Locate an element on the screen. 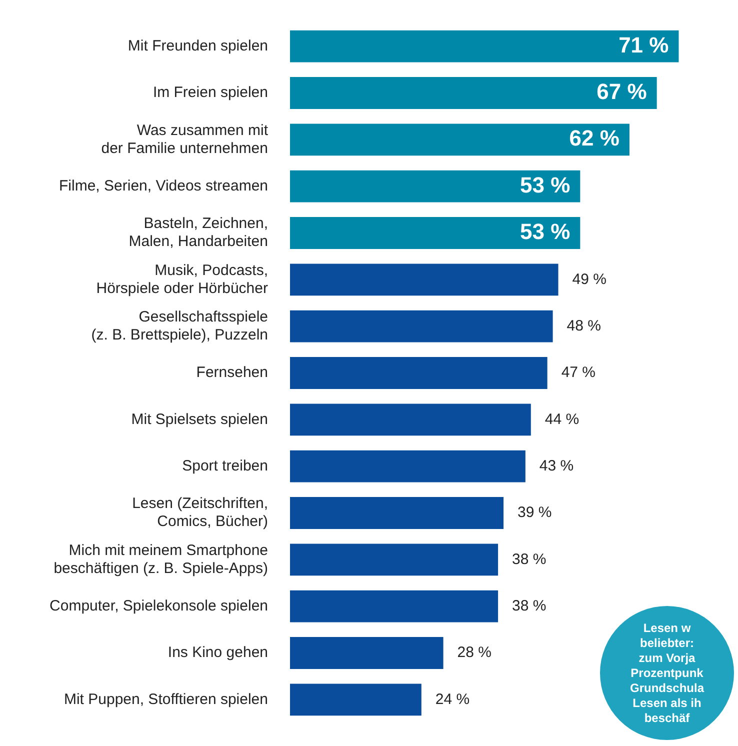 The image size is (738, 746). y-tick-label: Filme, Serien, Videos streamen is located at coordinates (163, 185).